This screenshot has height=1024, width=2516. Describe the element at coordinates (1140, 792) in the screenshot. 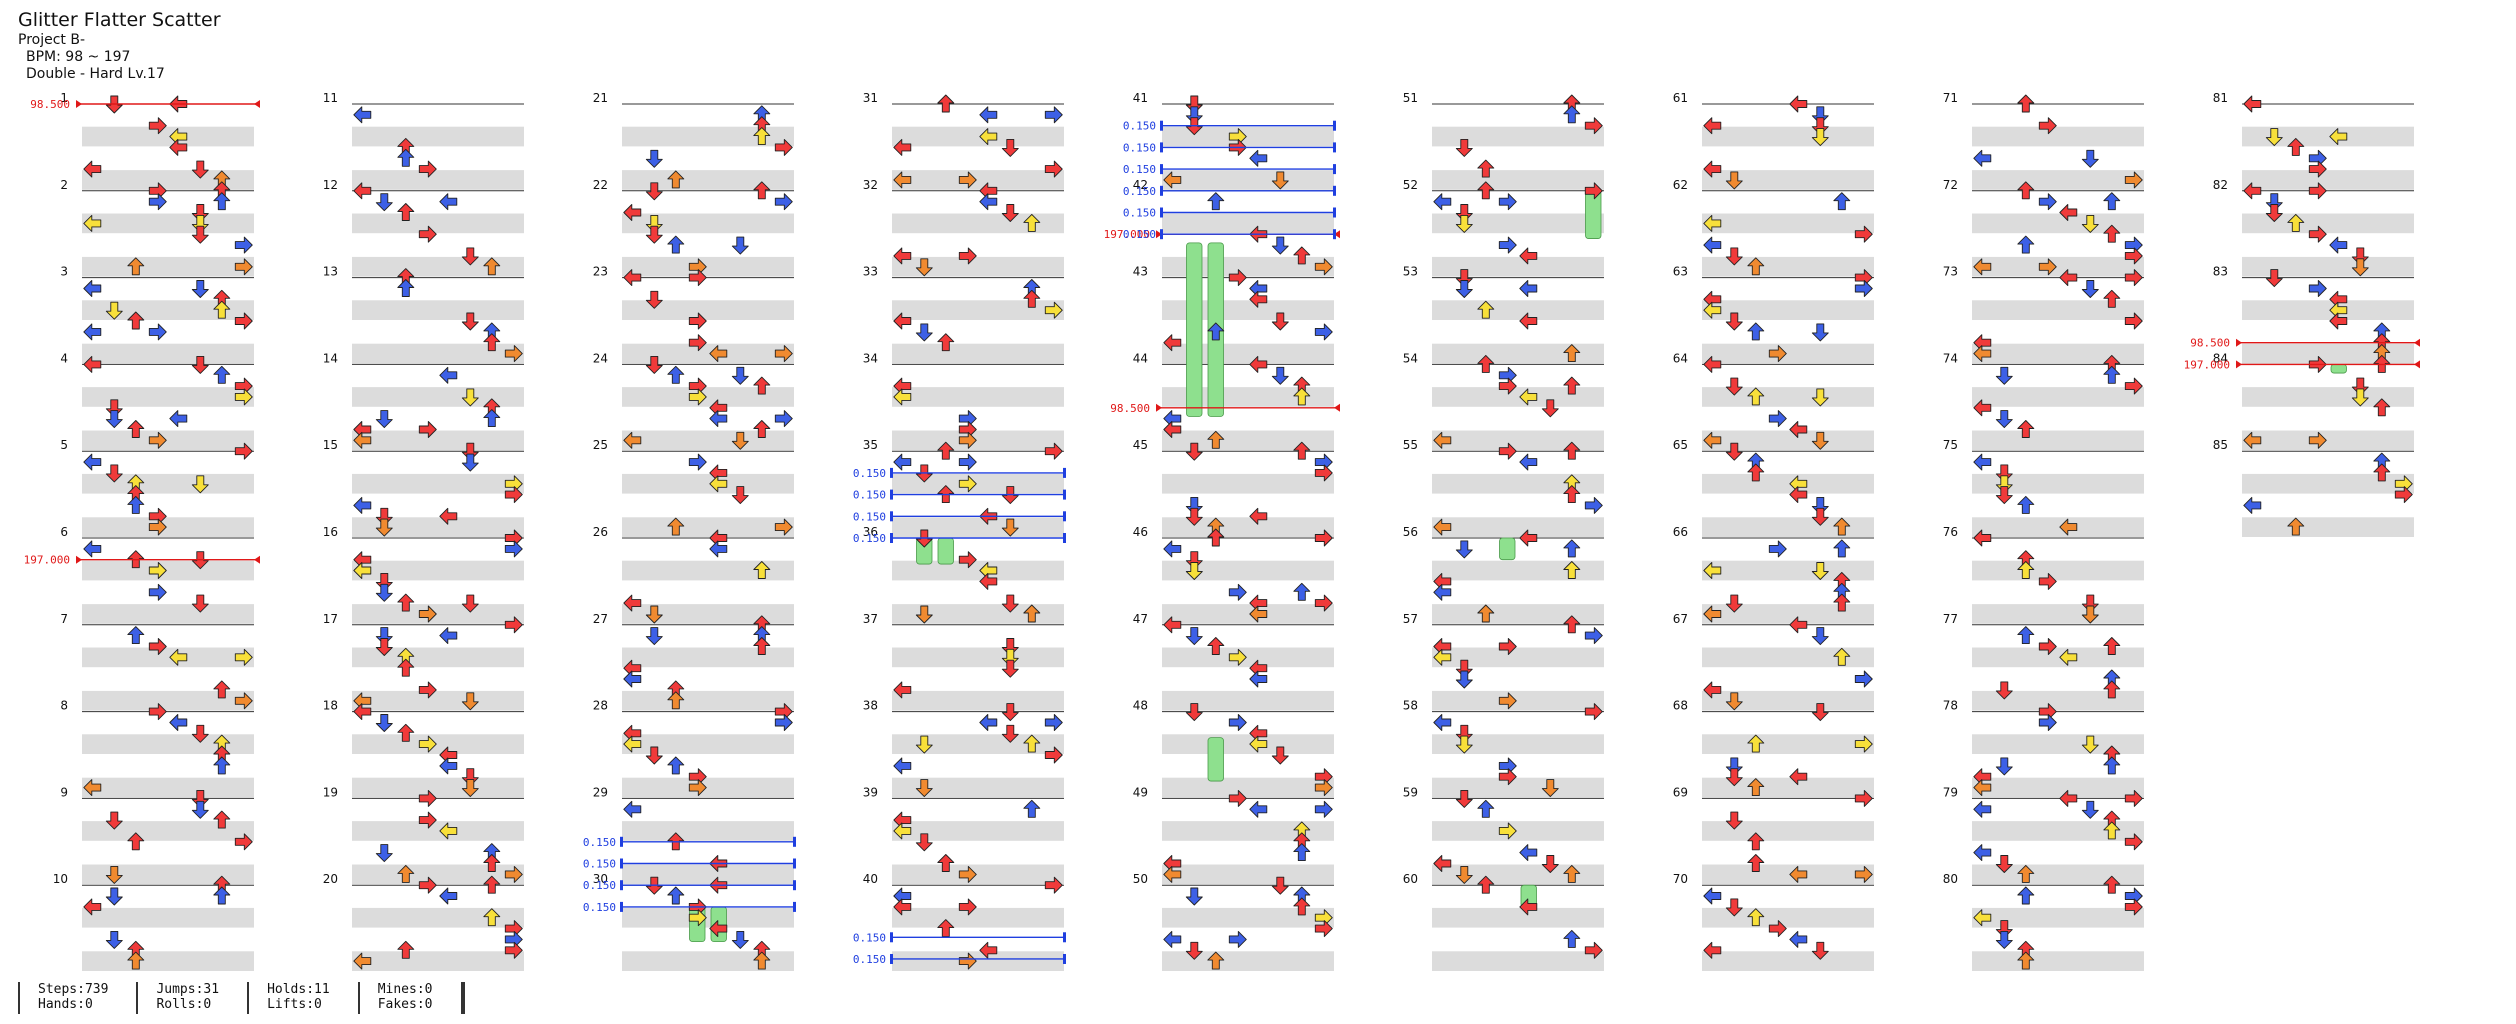

I see `measure-number: 49` at that location.